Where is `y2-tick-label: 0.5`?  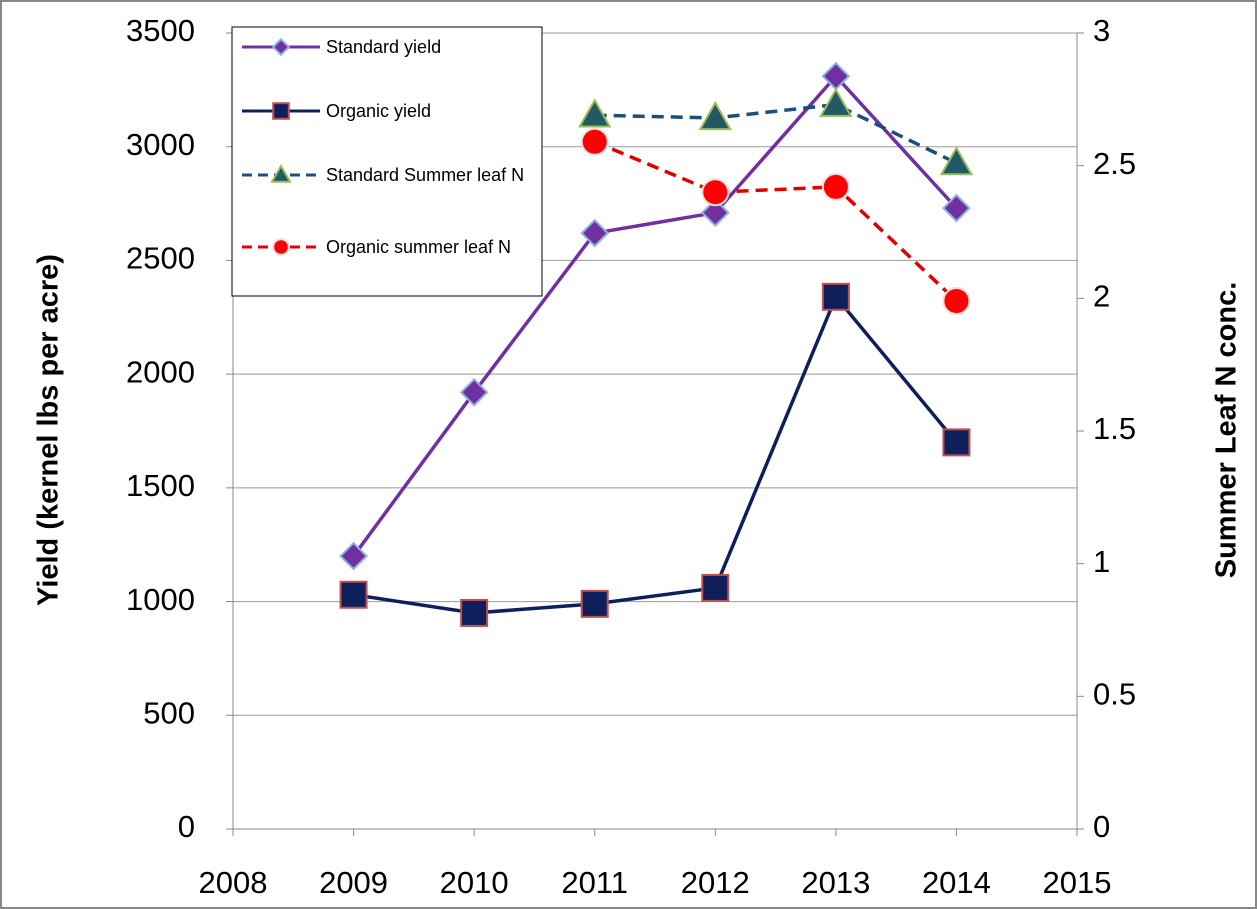 y2-tick-label: 0.5 is located at coordinates (1114, 694).